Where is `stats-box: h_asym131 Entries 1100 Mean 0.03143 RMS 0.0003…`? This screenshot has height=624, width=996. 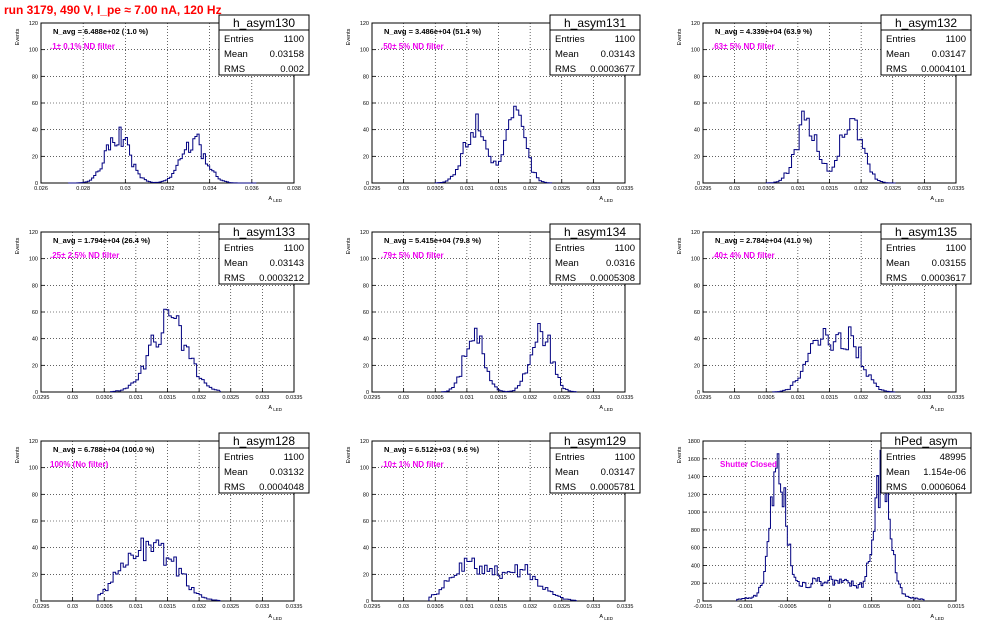
stats-box: h_asym131 Entries 1100 Mean 0.03143 RMS 0.0003… is located at coordinates (595, 45).